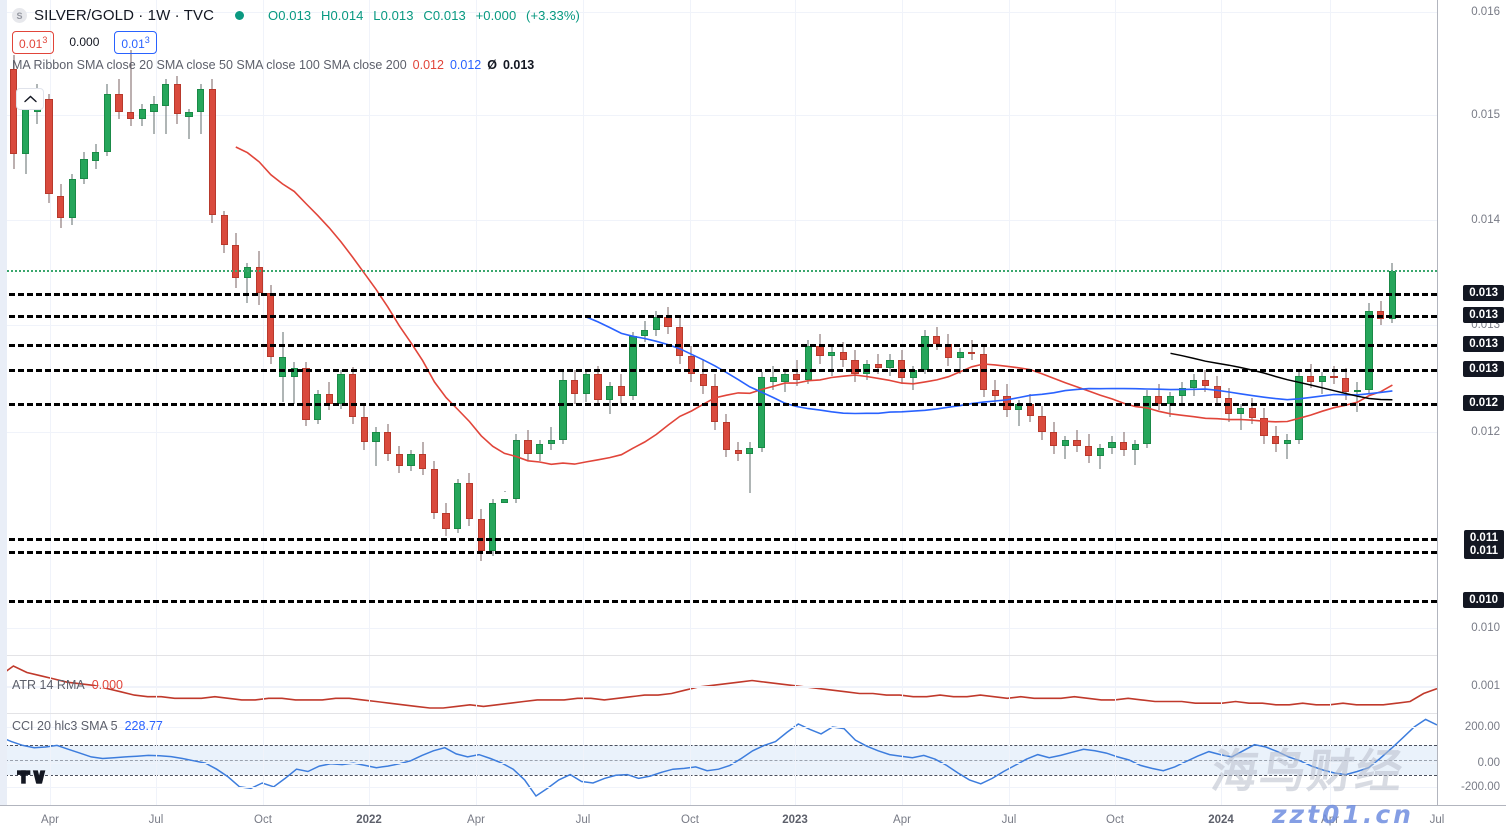 The image size is (1506, 833). I want to click on atr-pane, so click(718, 684).